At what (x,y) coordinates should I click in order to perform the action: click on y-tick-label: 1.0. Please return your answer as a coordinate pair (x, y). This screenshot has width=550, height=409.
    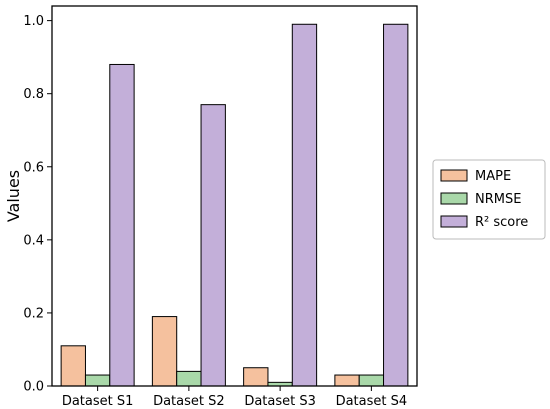
    Looking at the image, I should click on (33, 21).